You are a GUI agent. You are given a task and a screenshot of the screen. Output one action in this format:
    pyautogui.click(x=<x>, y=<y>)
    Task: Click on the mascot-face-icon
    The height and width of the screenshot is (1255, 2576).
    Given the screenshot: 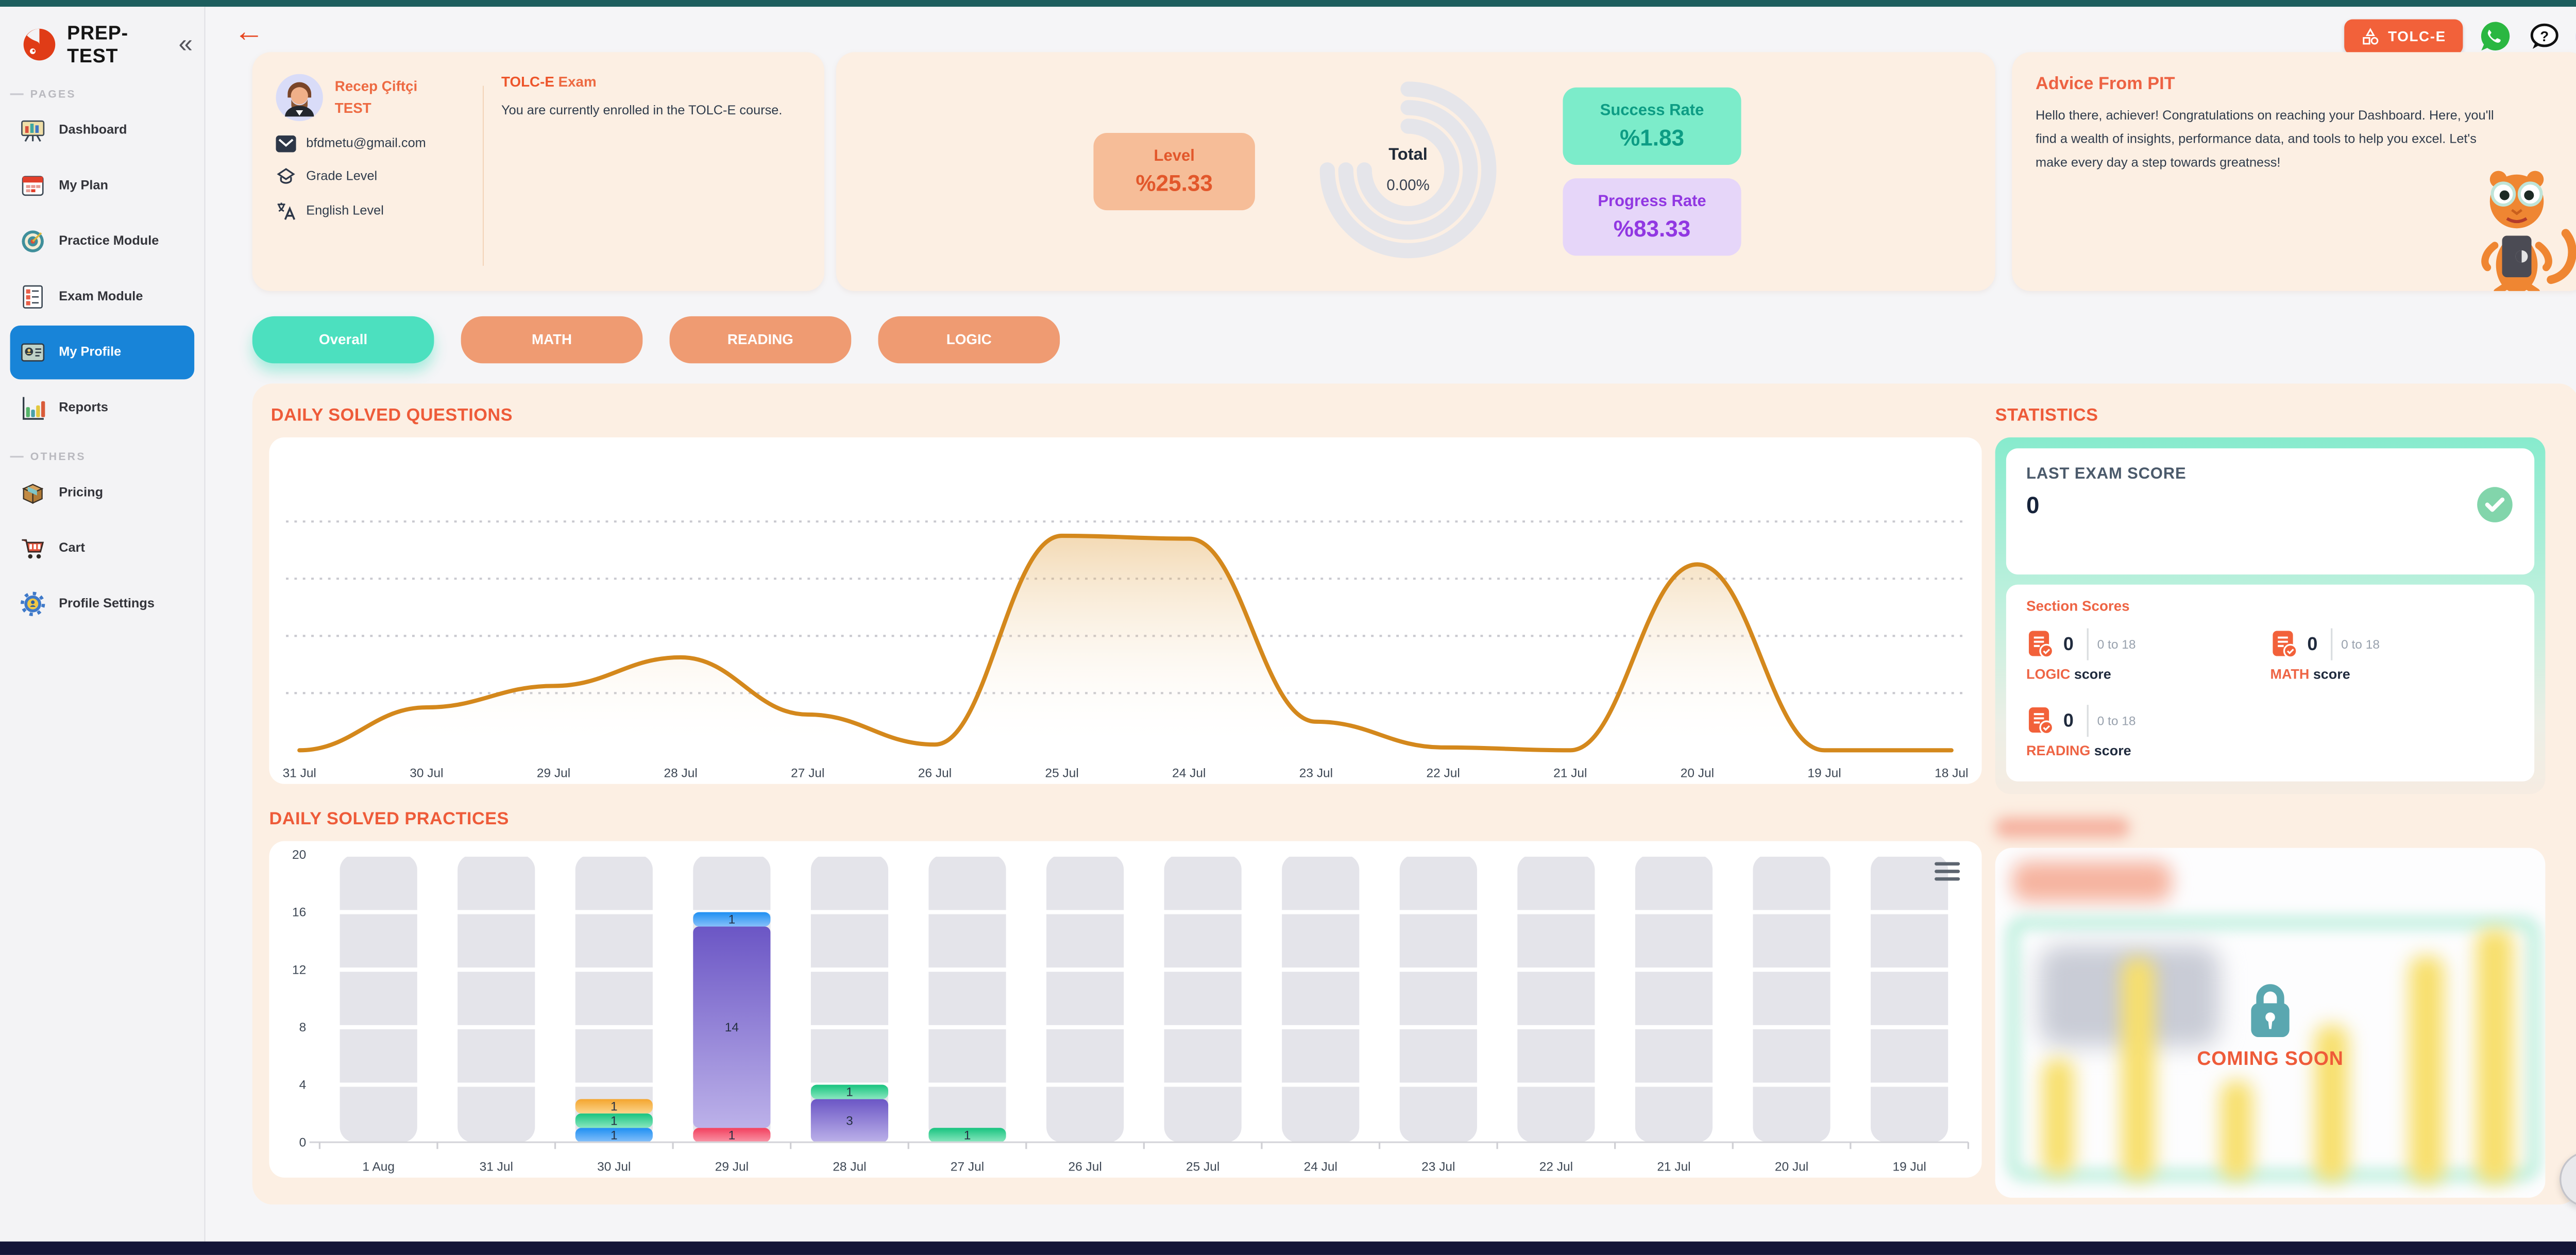 What is the action you would take?
    pyautogui.click(x=2572, y=1179)
    